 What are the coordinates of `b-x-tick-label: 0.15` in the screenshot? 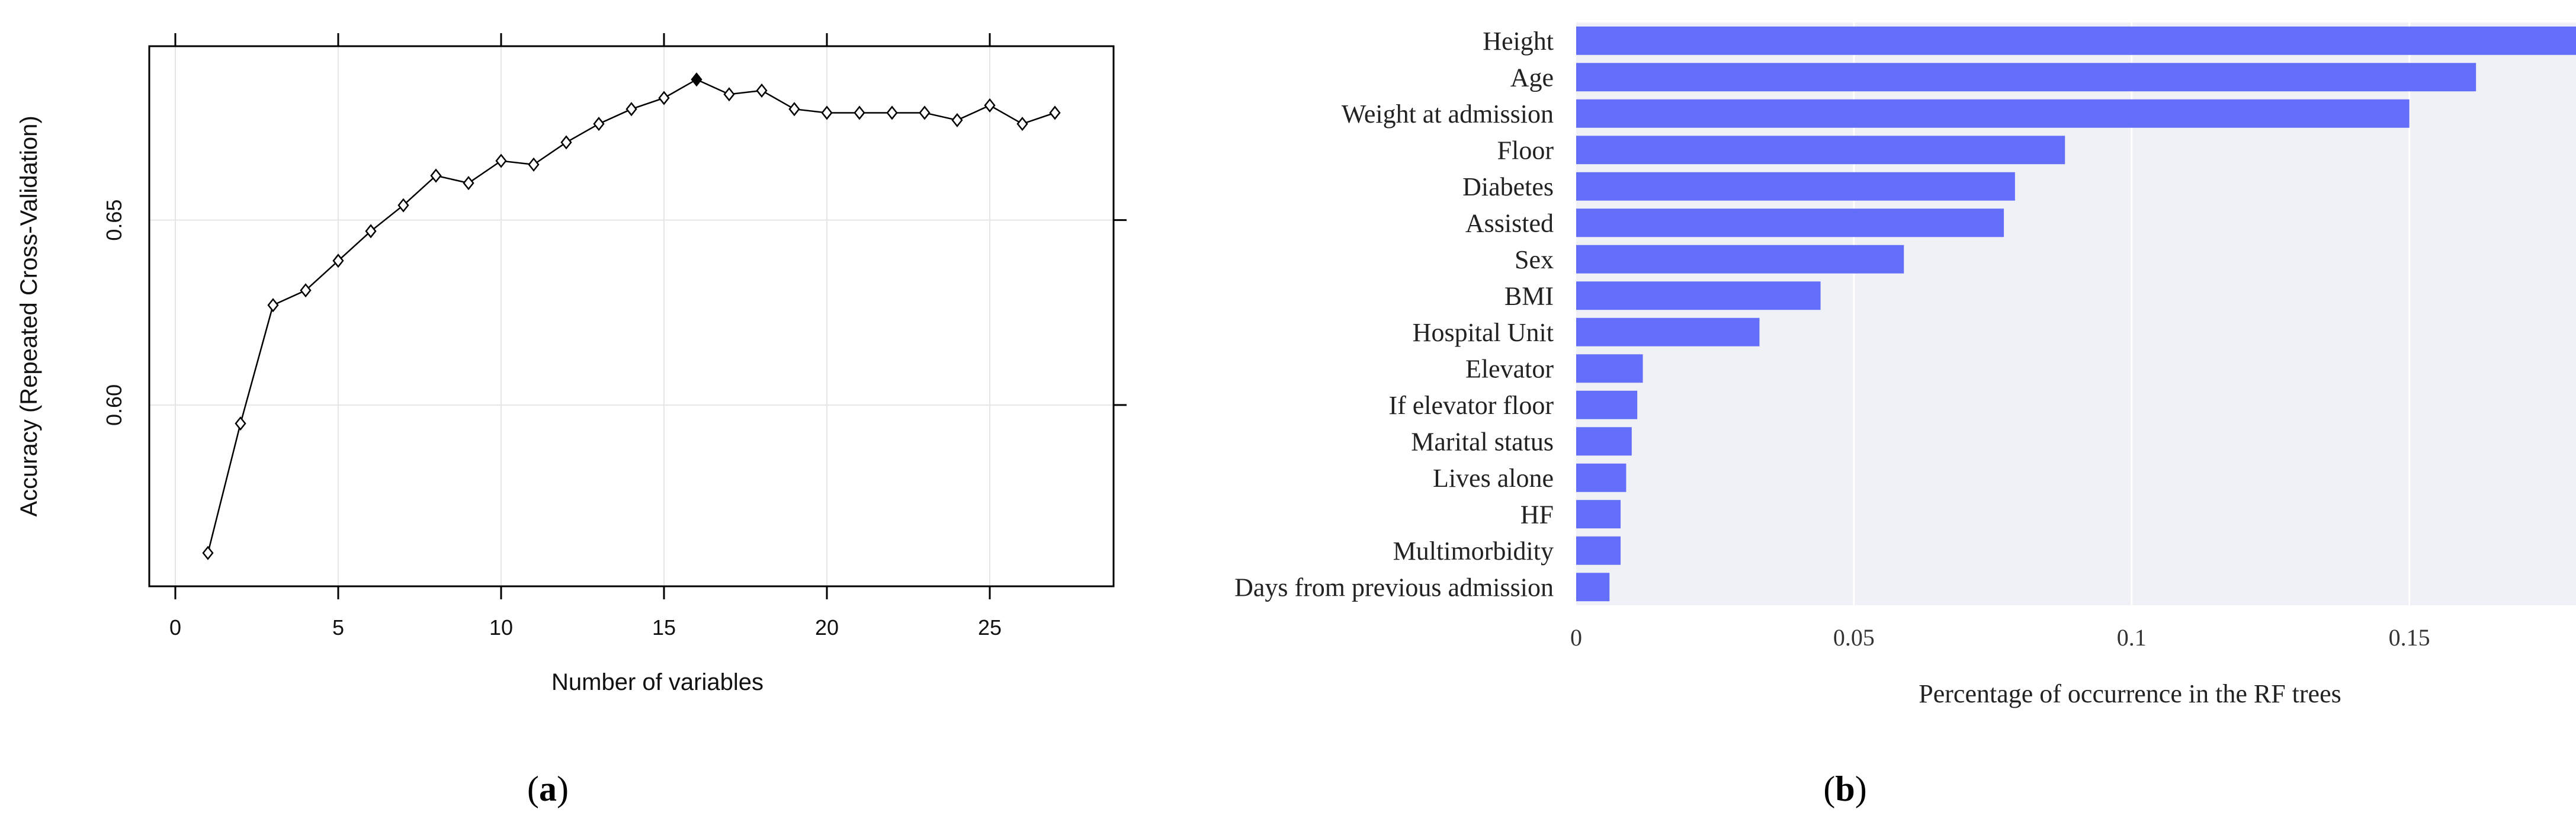 It's located at (2409, 637).